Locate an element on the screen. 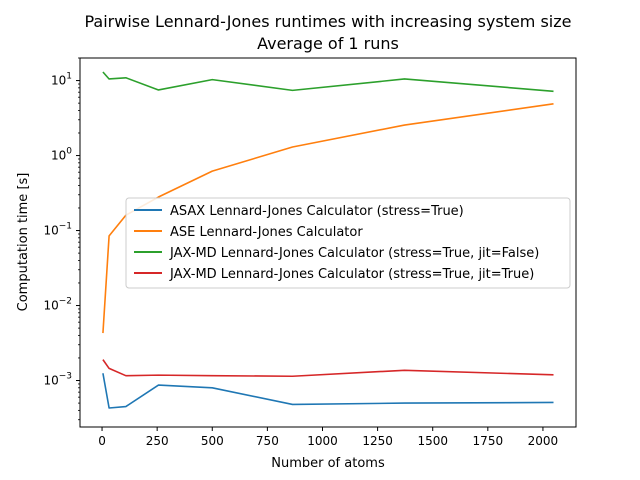 Image resolution: width=640 pixels, height=480 pixels. y-tick-label: 10⁰ is located at coordinates (61, 155).